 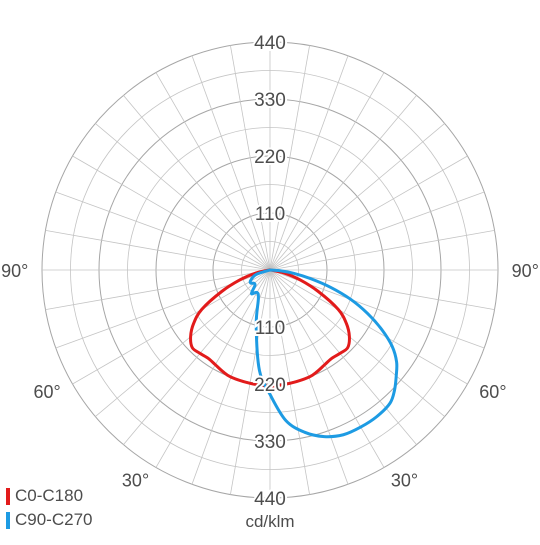 What do you see at coordinates (270, 385) in the screenshot?
I see `radial-tick-label-down-220: 220` at bounding box center [270, 385].